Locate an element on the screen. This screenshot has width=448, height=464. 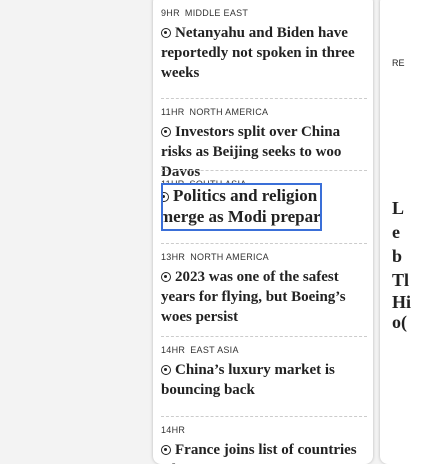
headline-wrap: China’s luxury market is bouncing back is located at coordinates (264, 380).